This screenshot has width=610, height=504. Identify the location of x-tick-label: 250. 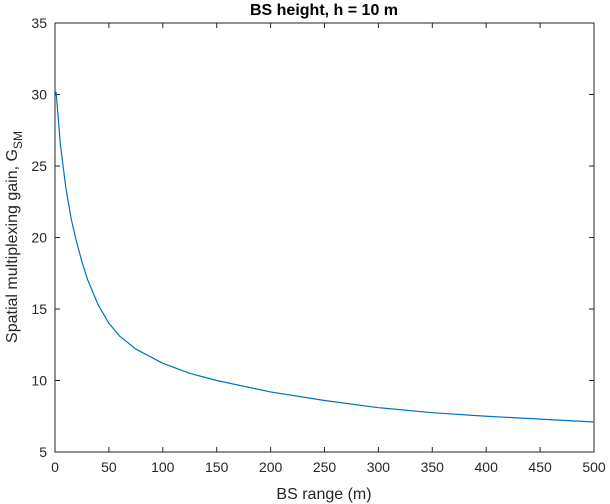
(325, 467).